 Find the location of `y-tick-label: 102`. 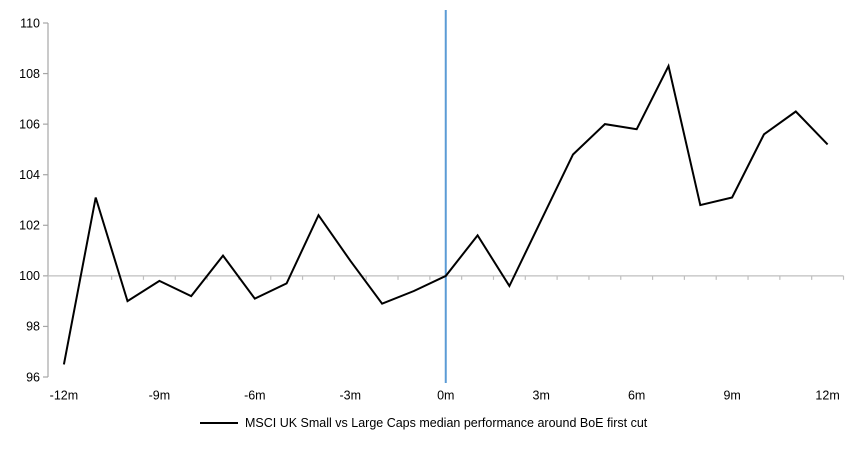

y-tick-label: 102 is located at coordinates (29, 226).